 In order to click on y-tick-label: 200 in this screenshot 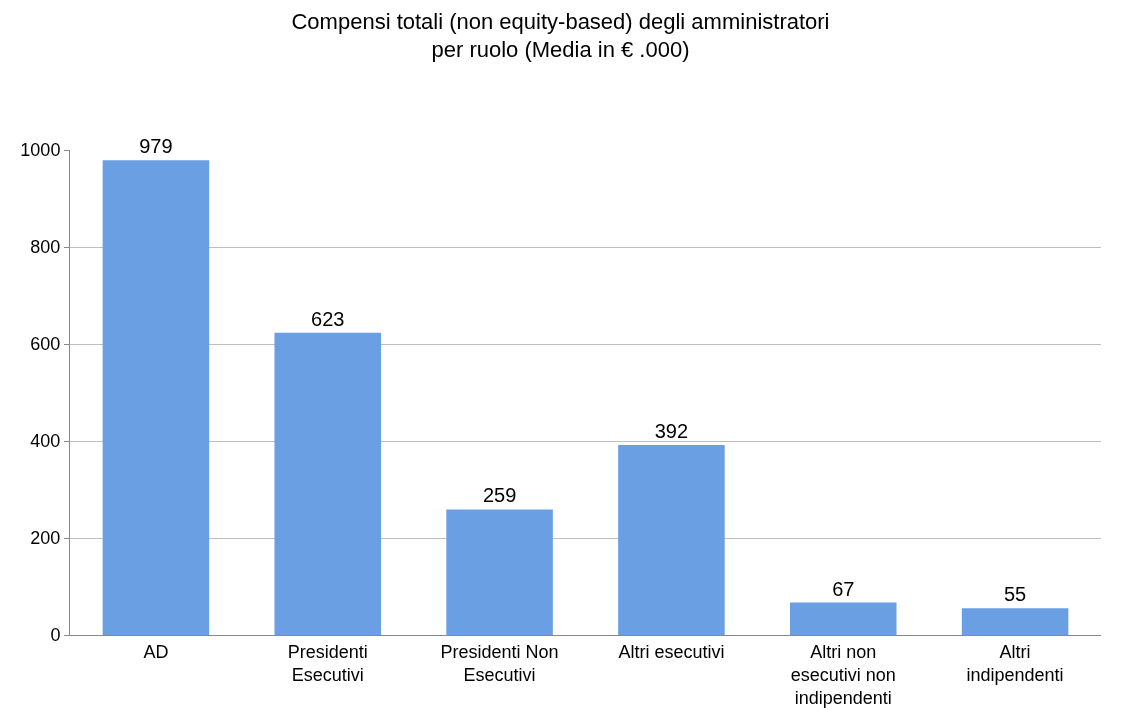, I will do `click(45, 538)`.